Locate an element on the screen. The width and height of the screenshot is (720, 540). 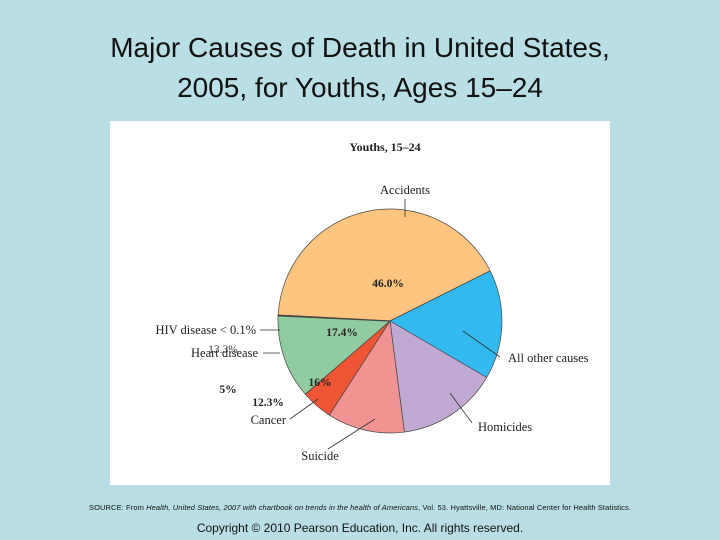
slide-title-line2: 2005, for Youths, Ages 15–24 is located at coordinates (360, 87).